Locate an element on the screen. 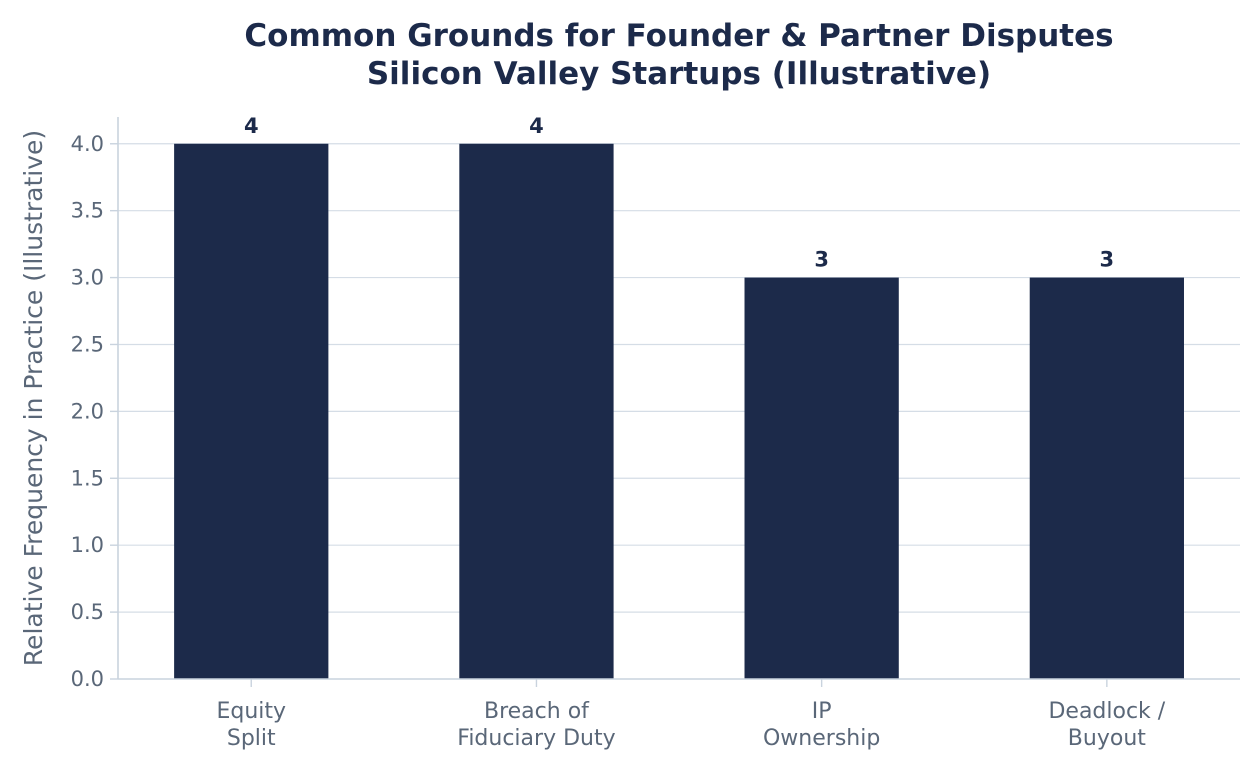 The width and height of the screenshot is (1259, 770). data-label-2: 4 is located at coordinates (536, 126).